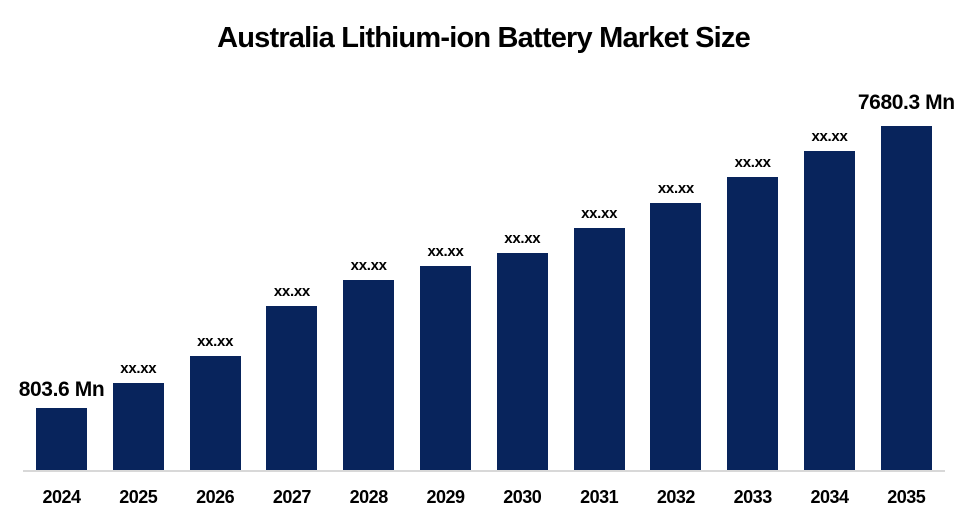  What do you see at coordinates (599, 349) in the screenshot?
I see `bar-2031` at bounding box center [599, 349].